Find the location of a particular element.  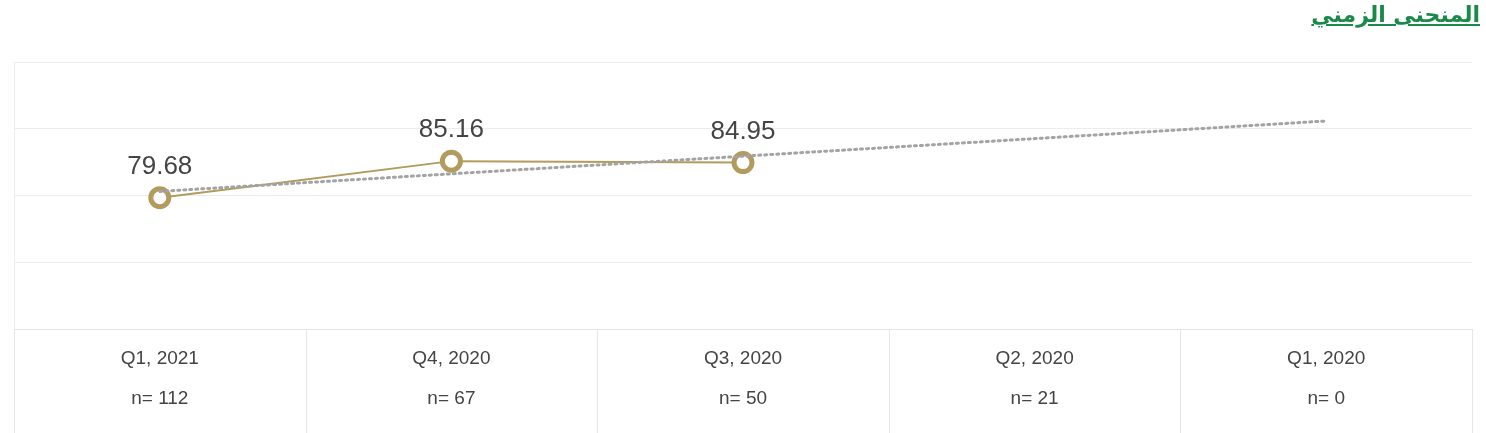

x-tick-label: Q3, 2020 n= 50 is located at coordinates (743, 378).